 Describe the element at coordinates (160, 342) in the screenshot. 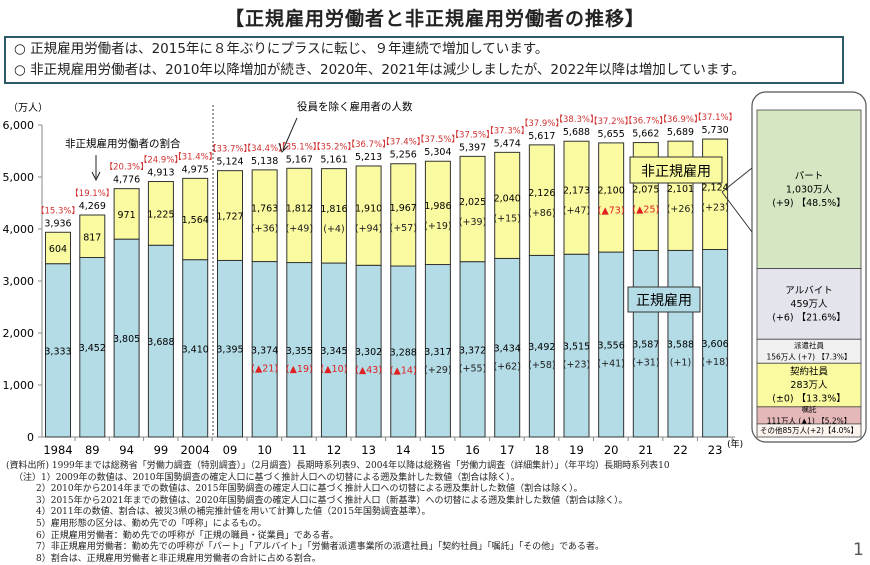

I see `regular-value-label: 3,688` at that location.